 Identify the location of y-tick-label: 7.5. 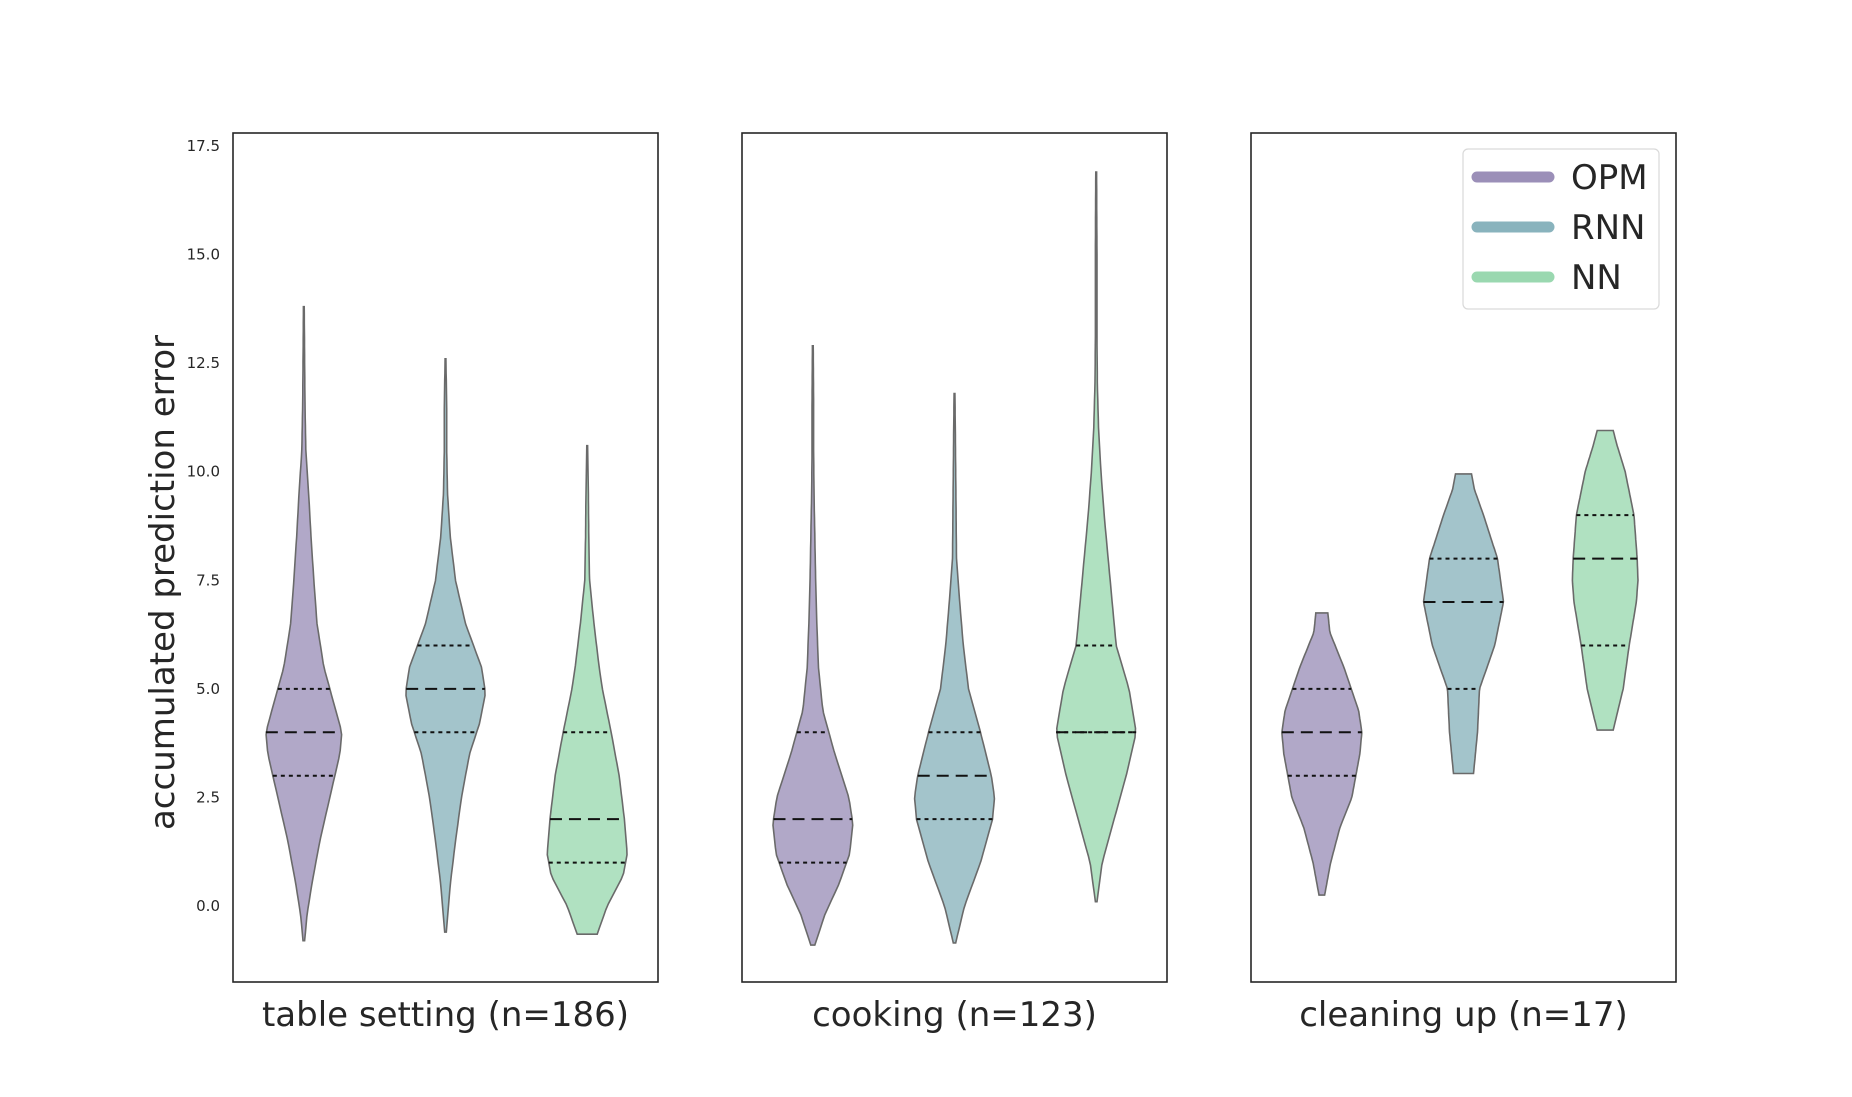
(208, 580).